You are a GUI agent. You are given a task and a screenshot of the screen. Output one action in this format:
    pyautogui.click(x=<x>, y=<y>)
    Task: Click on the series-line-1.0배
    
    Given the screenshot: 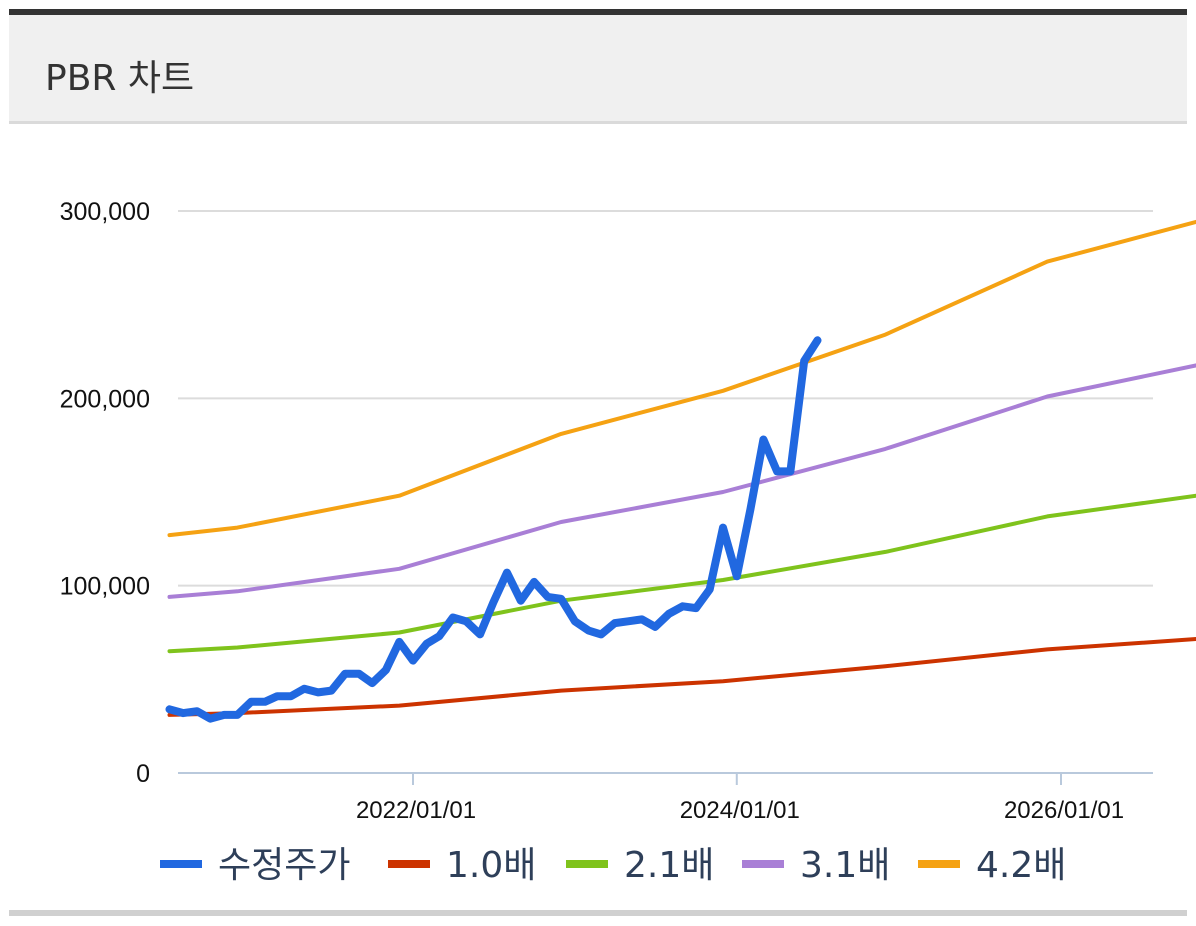 What is the action you would take?
    pyautogui.click(x=681, y=677)
    